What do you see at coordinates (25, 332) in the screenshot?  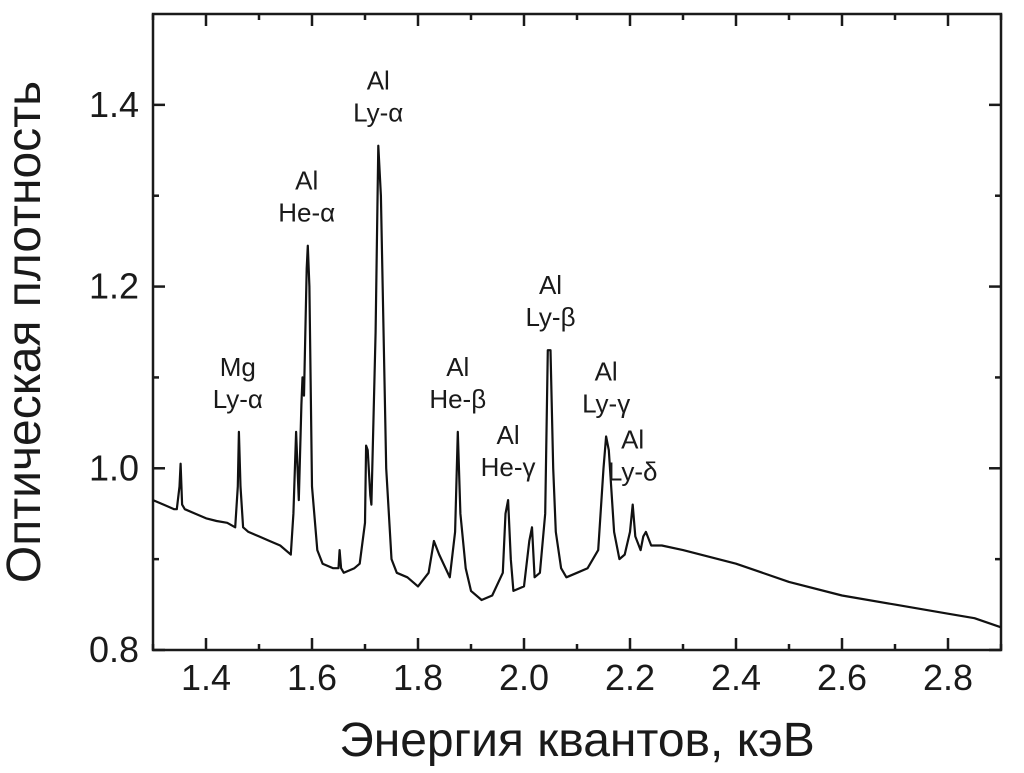 I see `y-axis-title: Оптическая плотность` at bounding box center [25, 332].